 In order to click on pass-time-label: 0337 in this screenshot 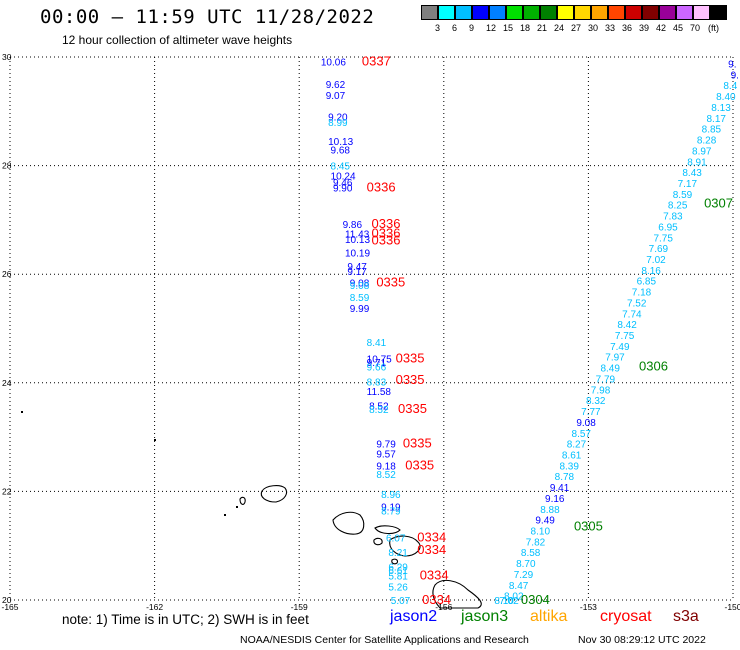, I will do `click(376, 60)`.